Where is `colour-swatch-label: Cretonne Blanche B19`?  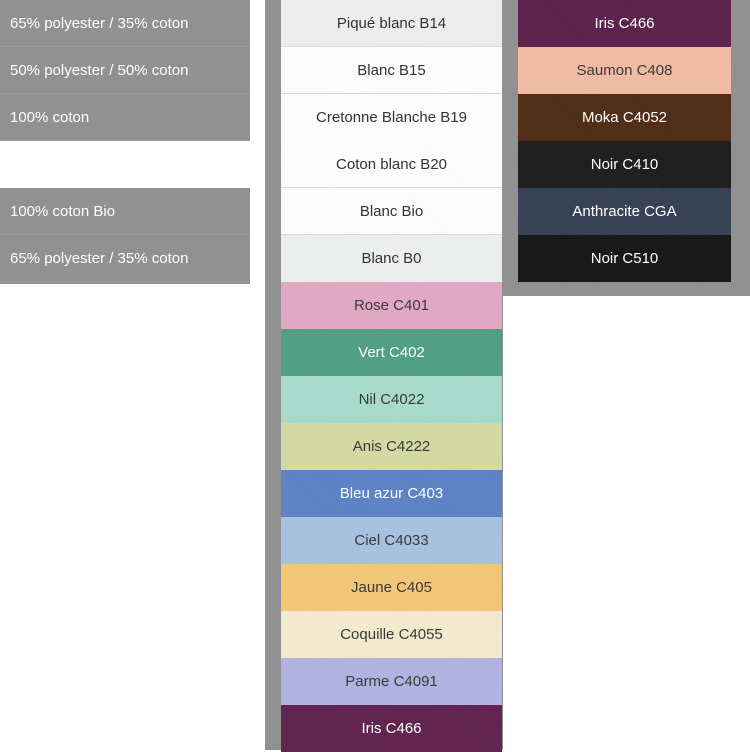 colour-swatch-label: Cretonne Blanche B19 is located at coordinates (391, 117).